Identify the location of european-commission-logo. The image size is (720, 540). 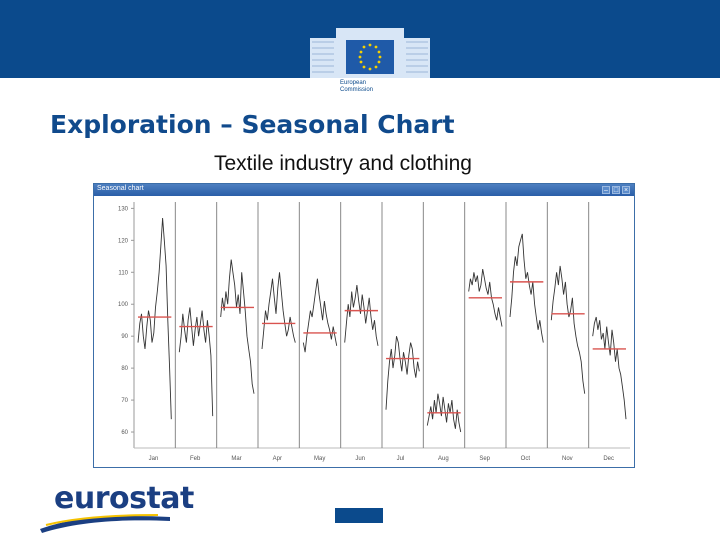
(370, 62).